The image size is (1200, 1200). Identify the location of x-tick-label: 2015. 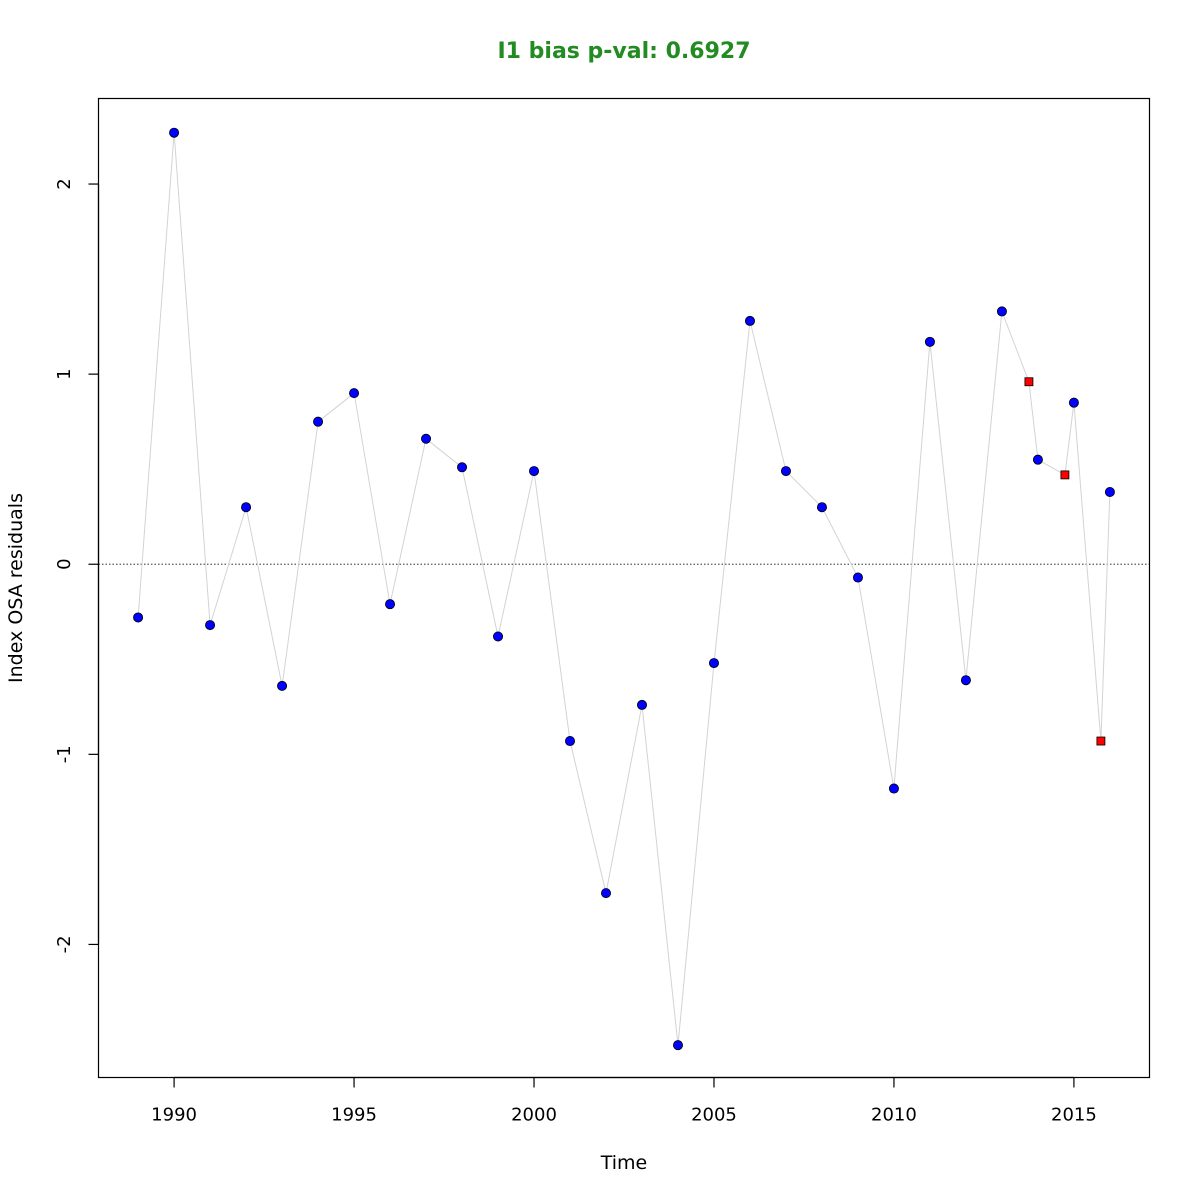
(1074, 1115).